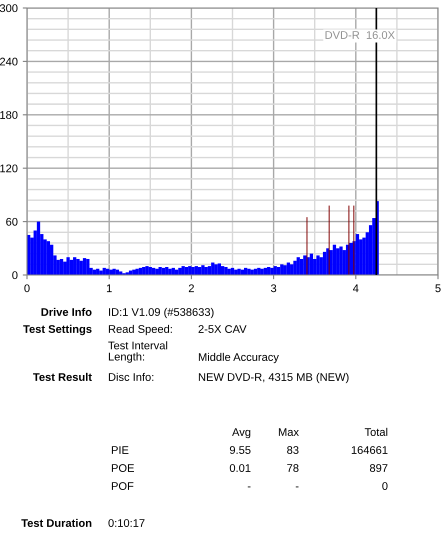 Image resolution: width=448 pixels, height=535 pixels. What do you see at coordinates (109, 288) in the screenshot?
I see `x-tick-label: 1` at bounding box center [109, 288].